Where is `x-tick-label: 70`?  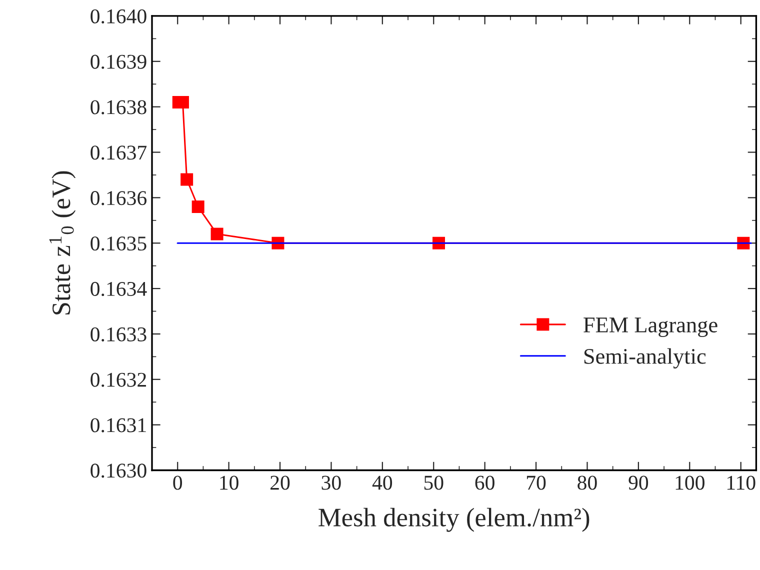 x-tick-label: 70 is located at coordinates (536, 483).